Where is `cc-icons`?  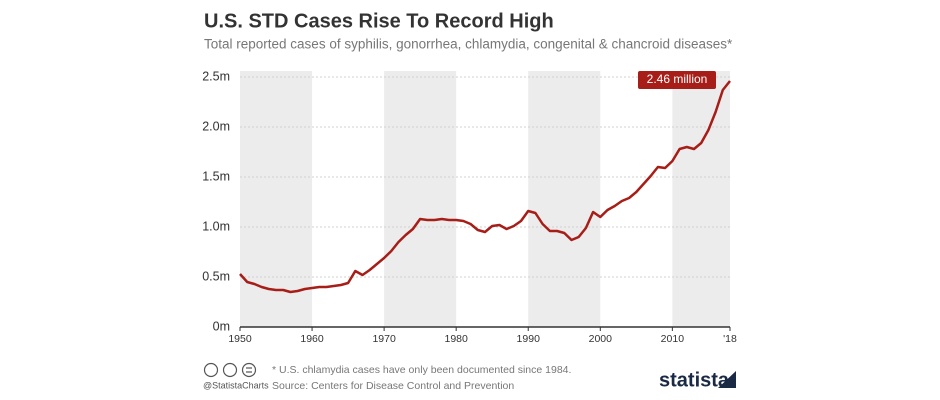
cc-icons is located at coordinates (230, 370).